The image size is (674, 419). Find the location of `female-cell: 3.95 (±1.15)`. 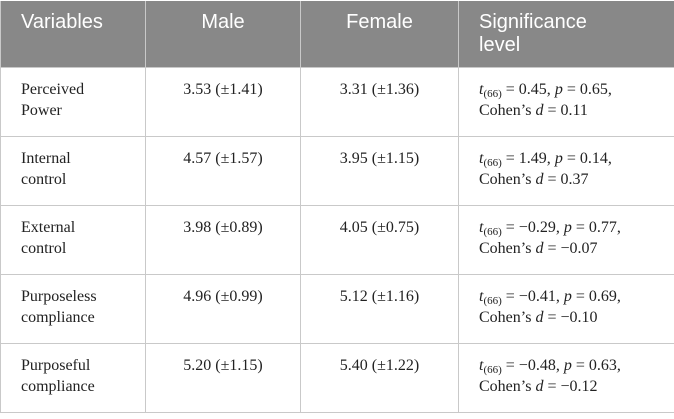

female-cell: 3.95 (±1.15) is located at coordinates (379, 170).